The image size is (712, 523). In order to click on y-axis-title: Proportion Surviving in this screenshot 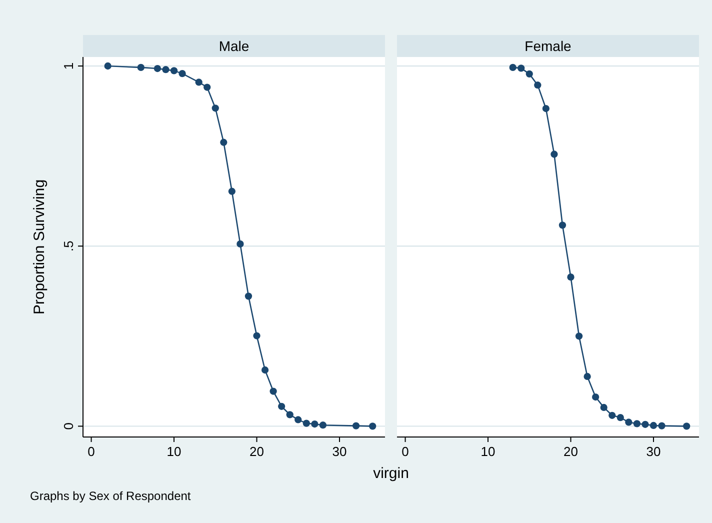, I will do `click(39, 247)`.